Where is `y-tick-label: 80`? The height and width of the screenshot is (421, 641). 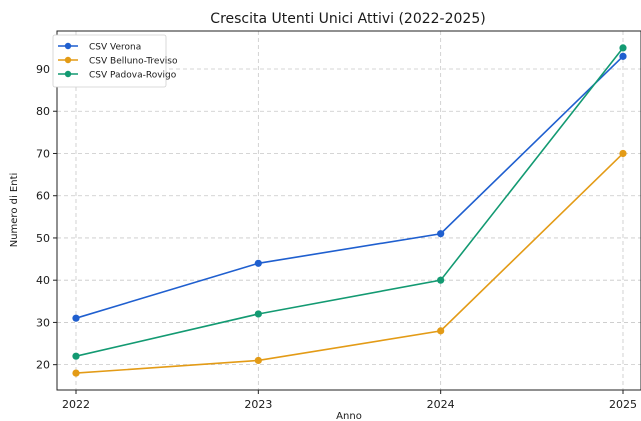 y-tick-label: 80 is located at coordinates (43, 111).